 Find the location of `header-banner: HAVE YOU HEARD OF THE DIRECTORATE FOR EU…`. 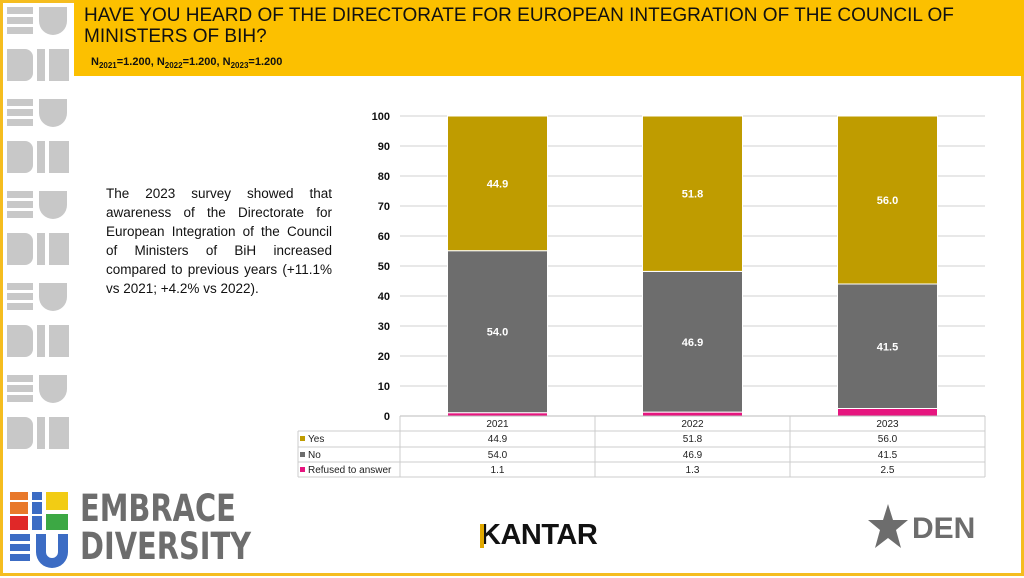

header-banner: HAVE YOU HEARD OF THE DIRECTORATE FOR EU… is located at coordinates (549, 38).